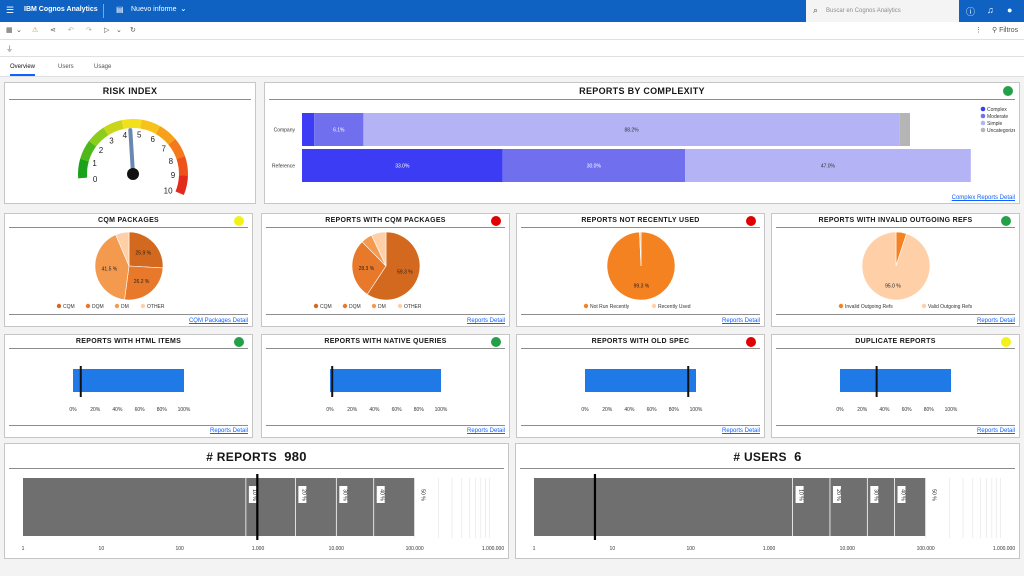  I want to click on gauge-tick-label: 9, so click(173, 175).